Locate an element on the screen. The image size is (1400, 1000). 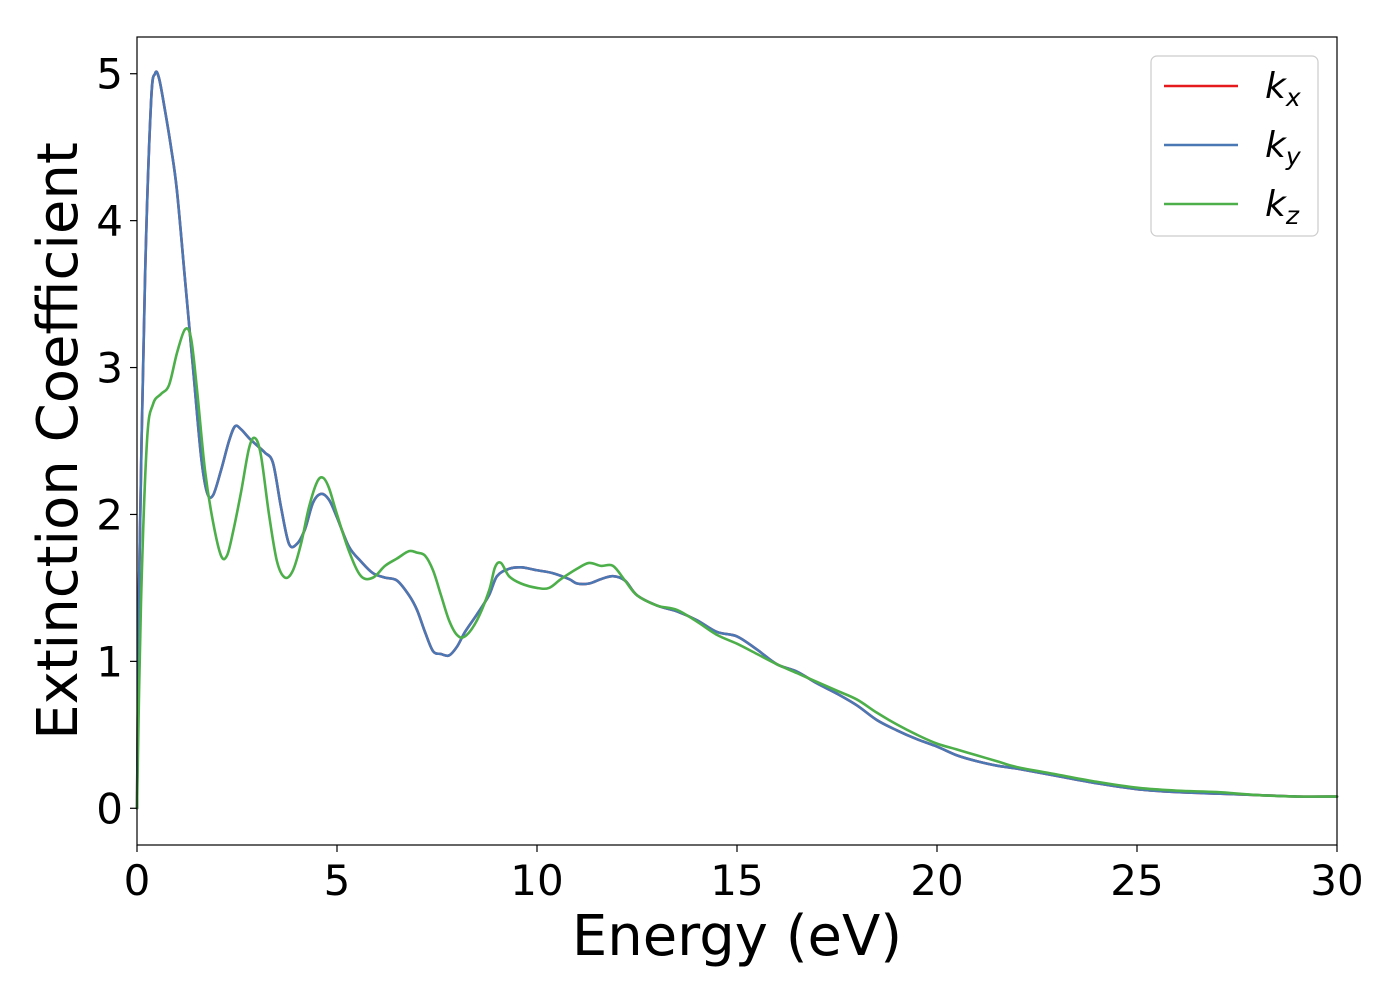
y-tick-label: 4 is located at coordinates (109, 221).